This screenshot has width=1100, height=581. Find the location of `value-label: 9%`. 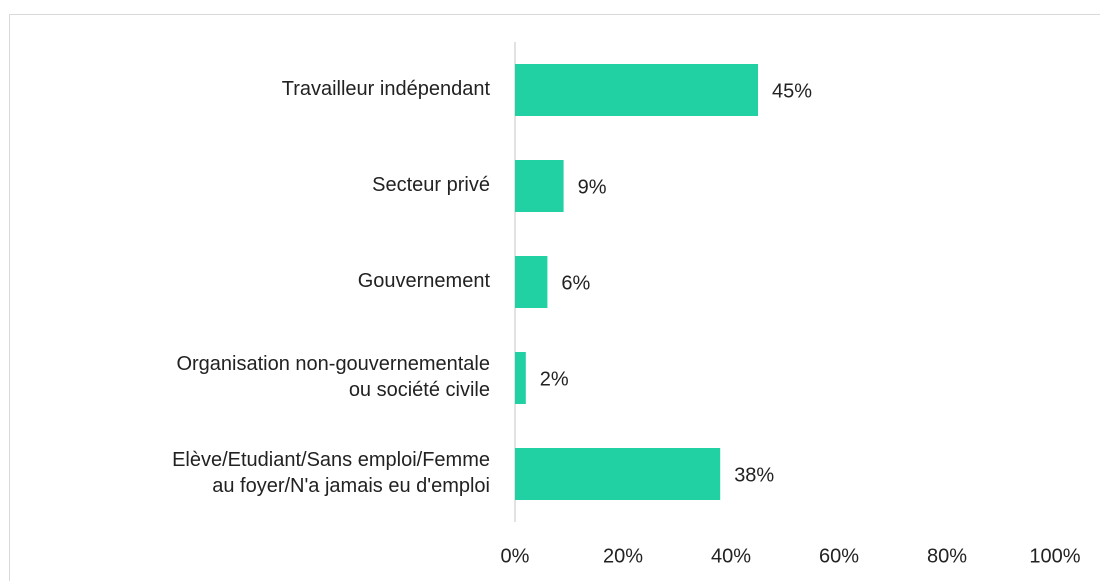

value-label: 9% is located at coordinates (592, 187).